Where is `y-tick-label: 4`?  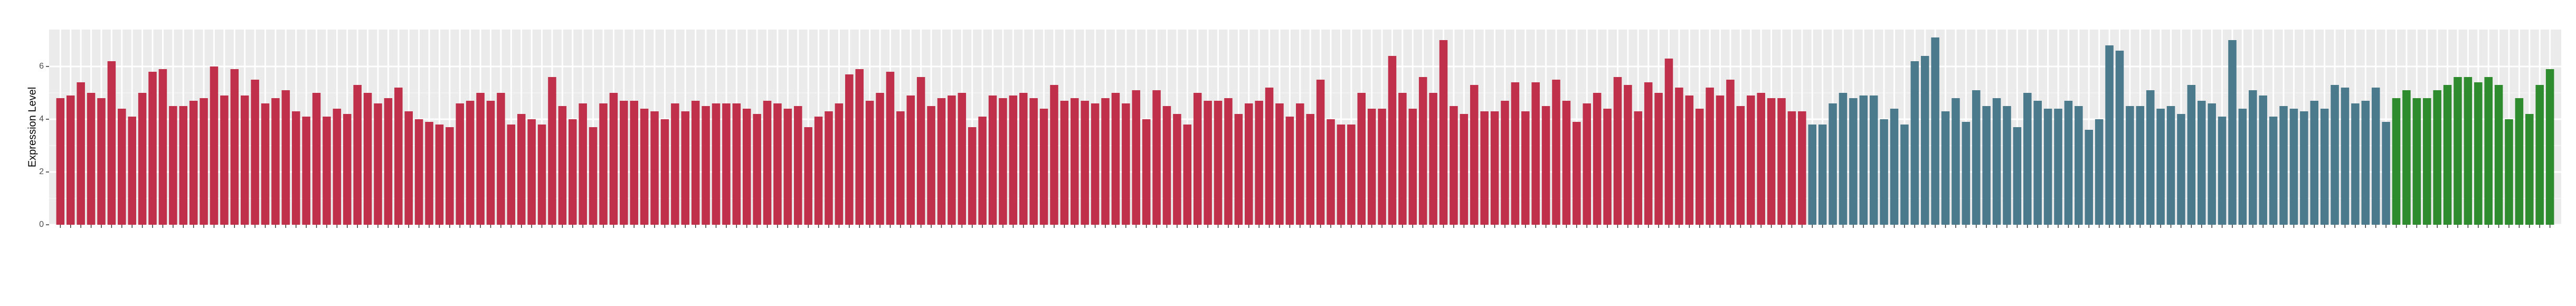 y-tick-label: 4 is located at coordinates (41, 118).